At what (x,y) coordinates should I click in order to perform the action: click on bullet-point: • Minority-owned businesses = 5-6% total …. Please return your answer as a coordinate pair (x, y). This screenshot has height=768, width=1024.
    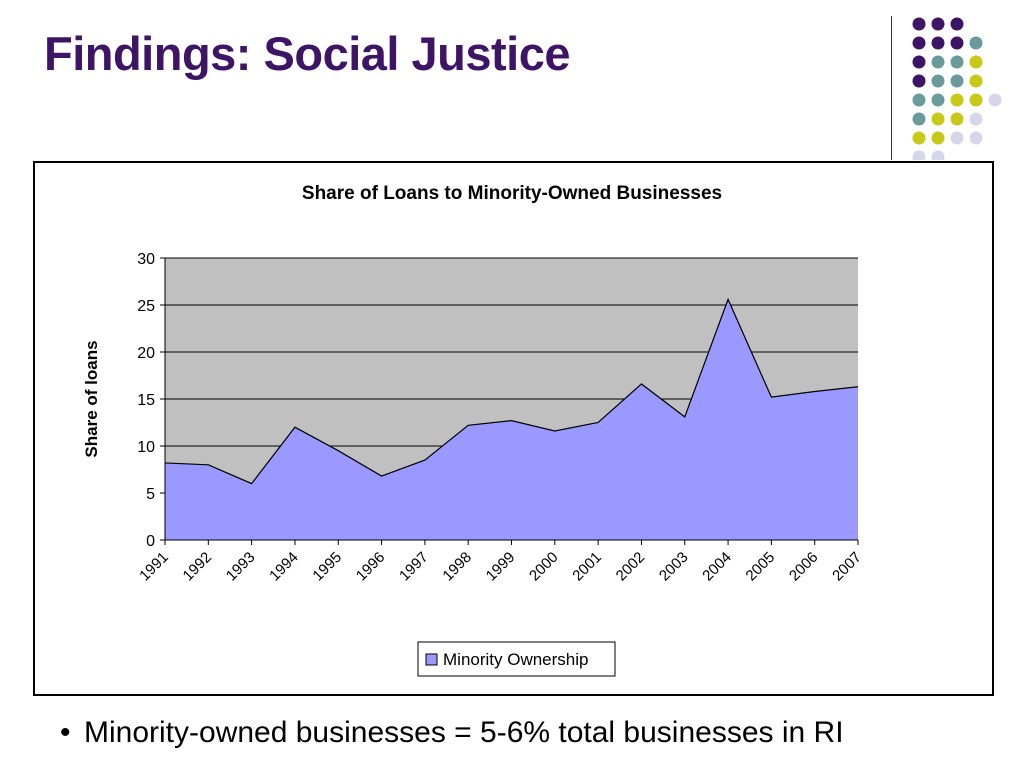
    Looking at the image, I should click on (452, 733).